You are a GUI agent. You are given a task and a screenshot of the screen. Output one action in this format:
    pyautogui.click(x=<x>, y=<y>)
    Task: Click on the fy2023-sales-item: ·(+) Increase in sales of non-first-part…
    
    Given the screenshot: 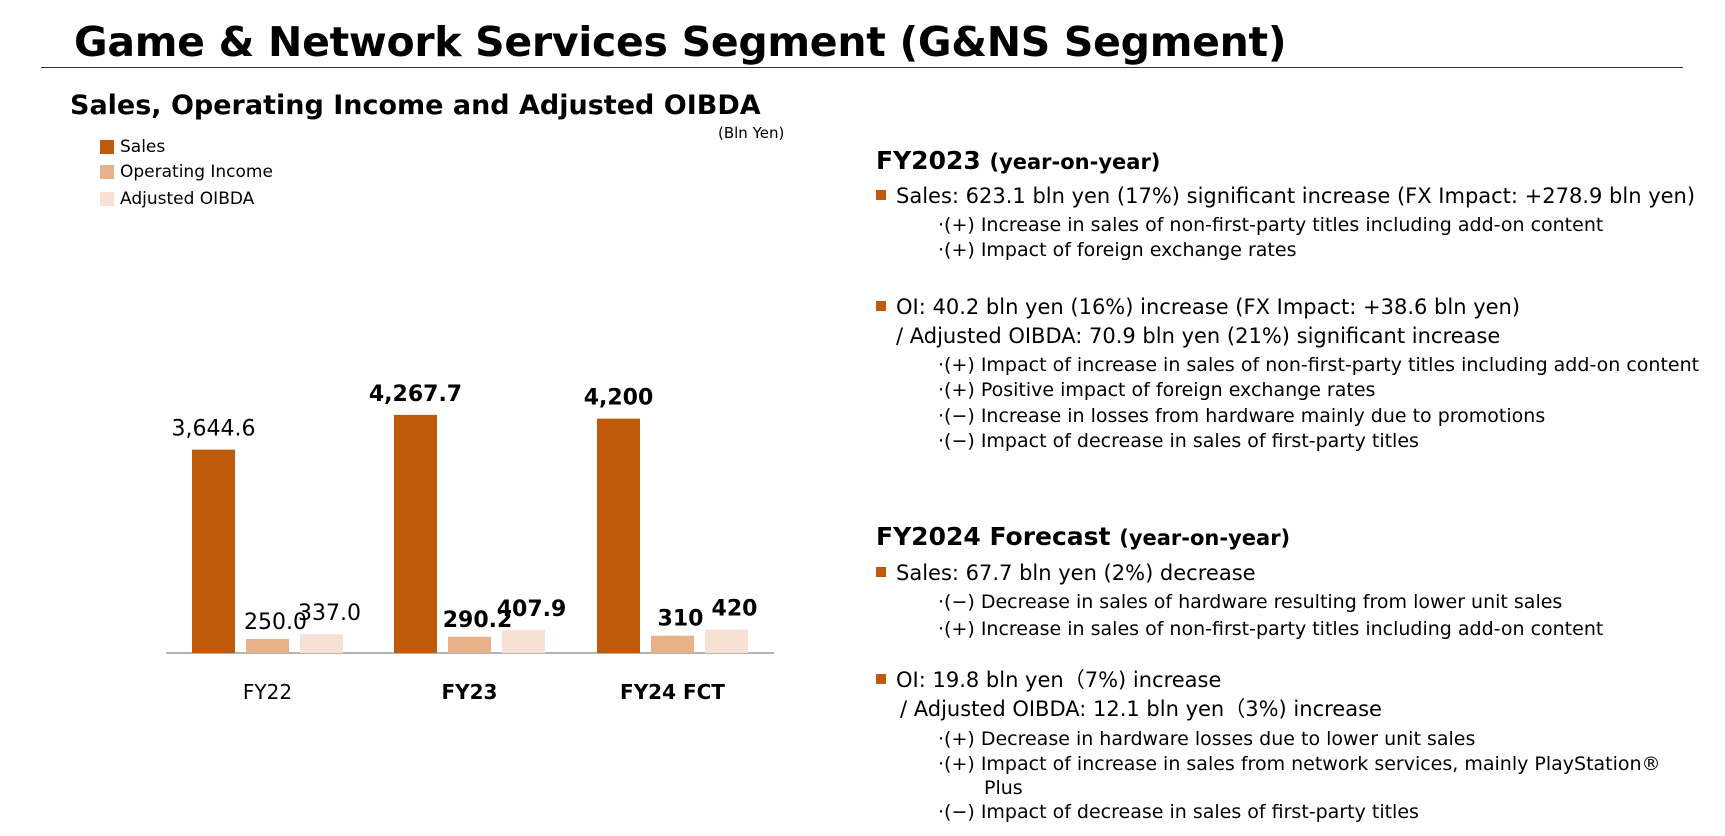 What is the action you would take?
    pyautogui.click(x=1271, y=225)
    